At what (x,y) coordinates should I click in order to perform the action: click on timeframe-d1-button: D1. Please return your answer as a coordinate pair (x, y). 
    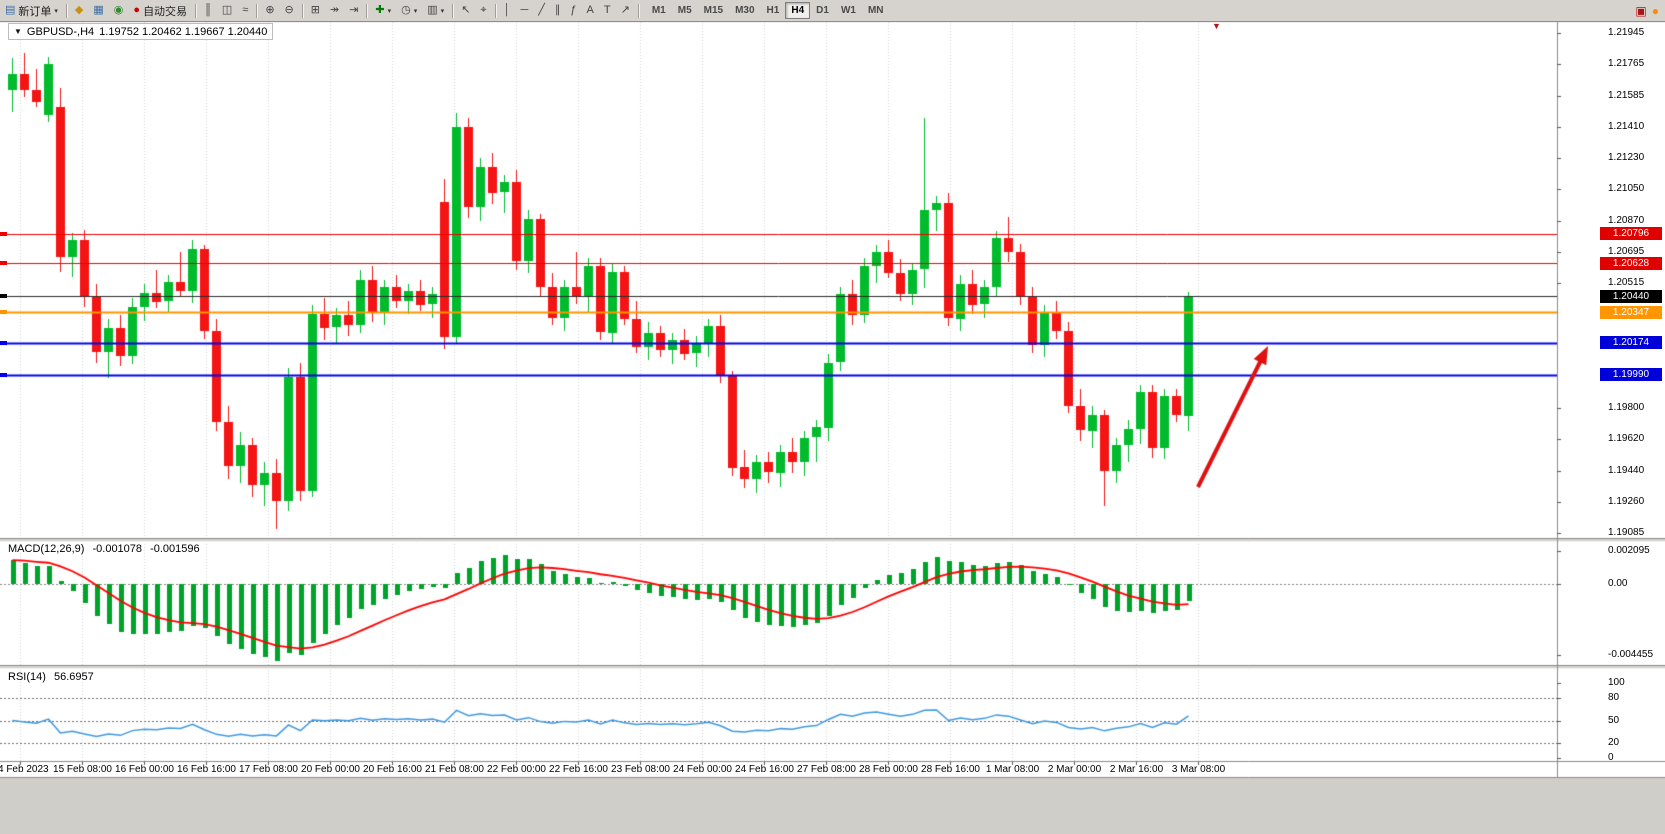
    Looking at the image, I should click on (822, 10).